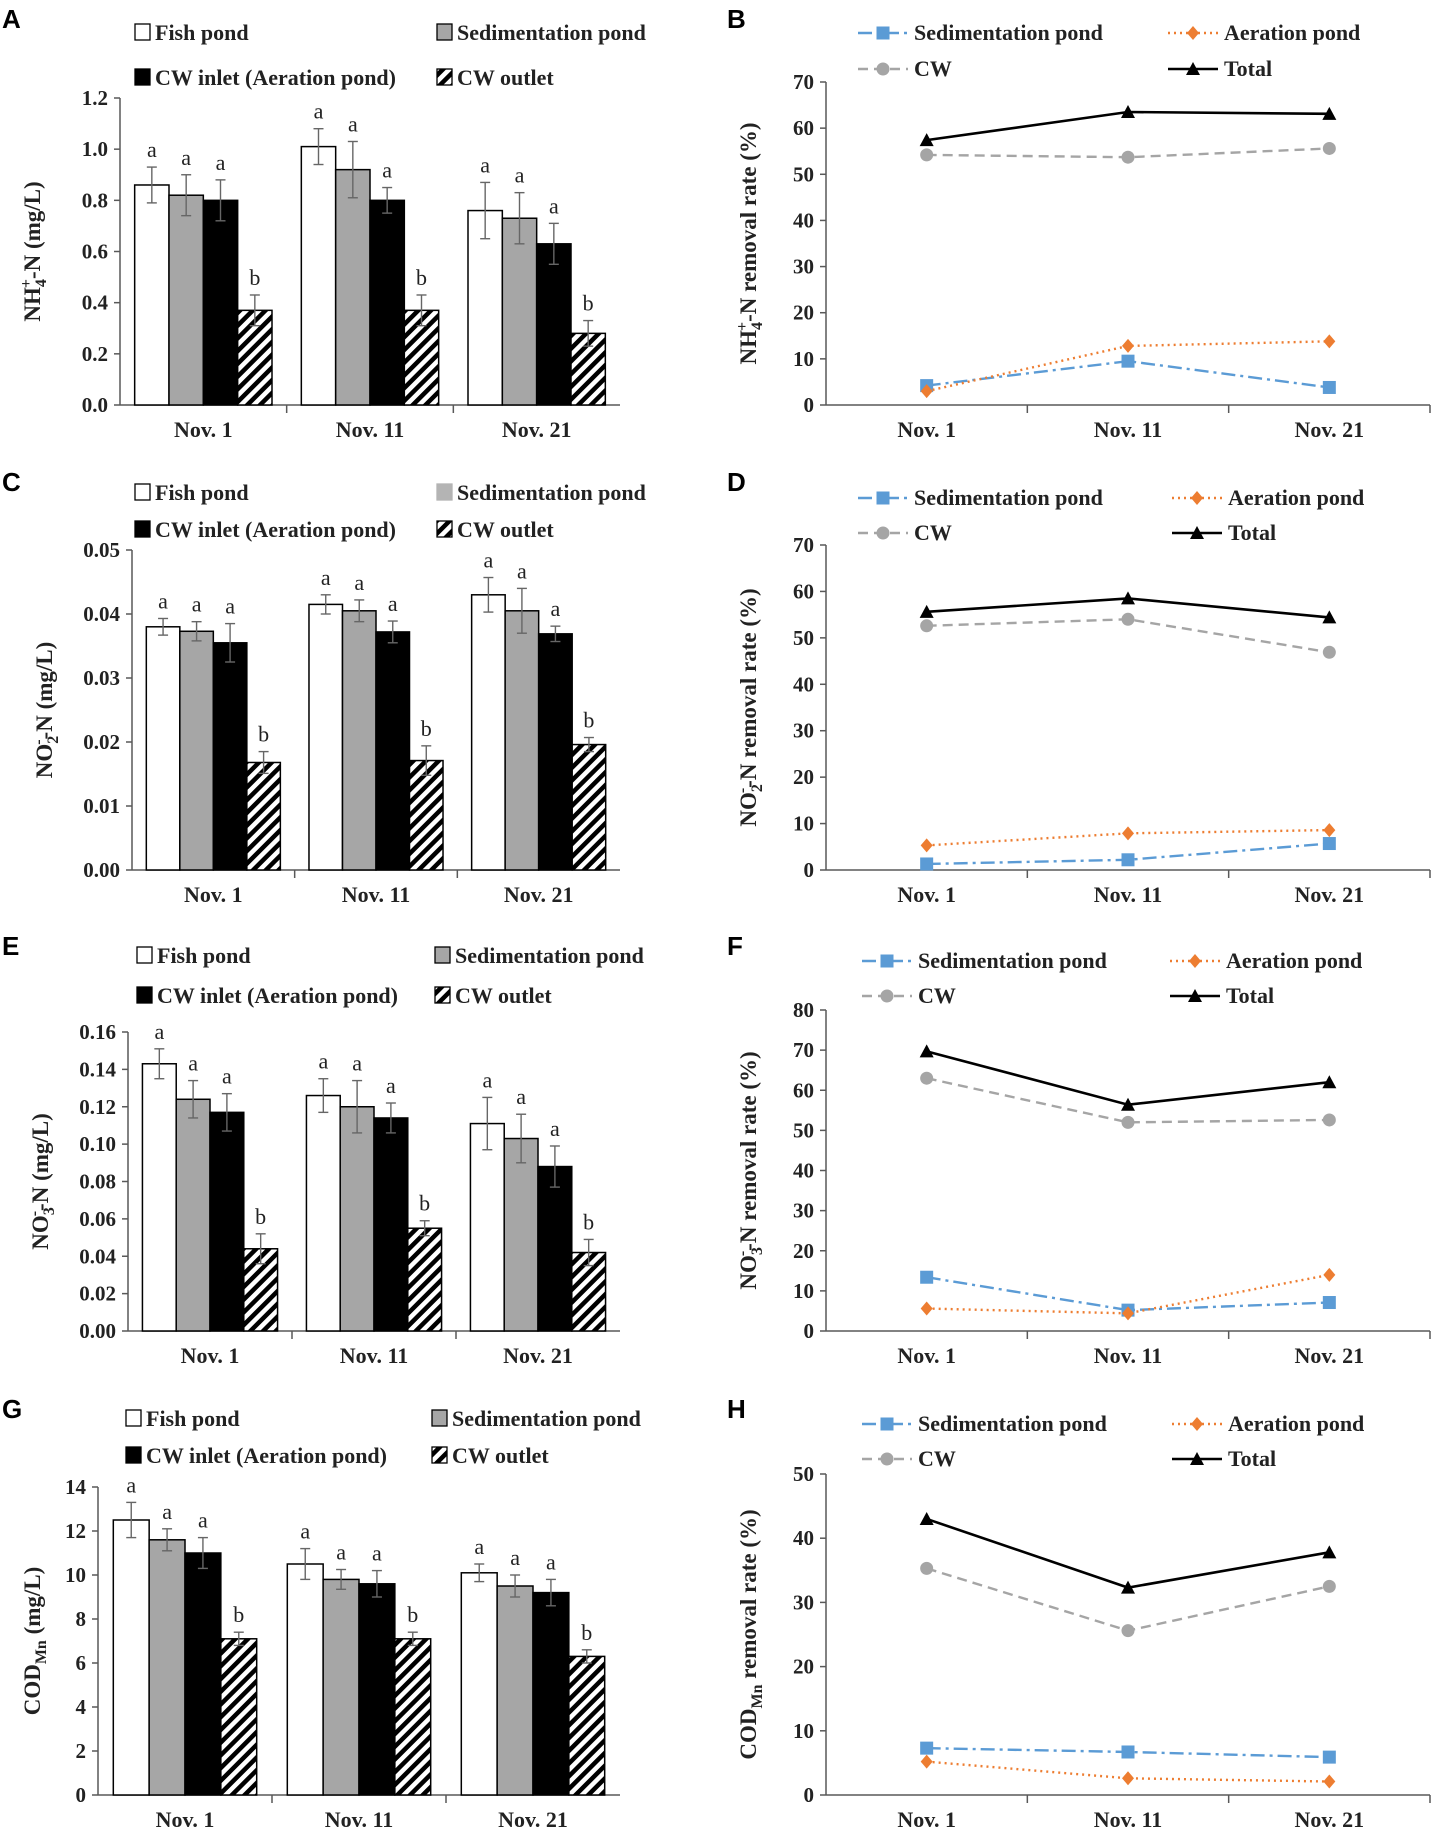  Describe the element at coordinates (41, 1652) in the screenshot. I see `y-label-subscript: Mn` at that location.